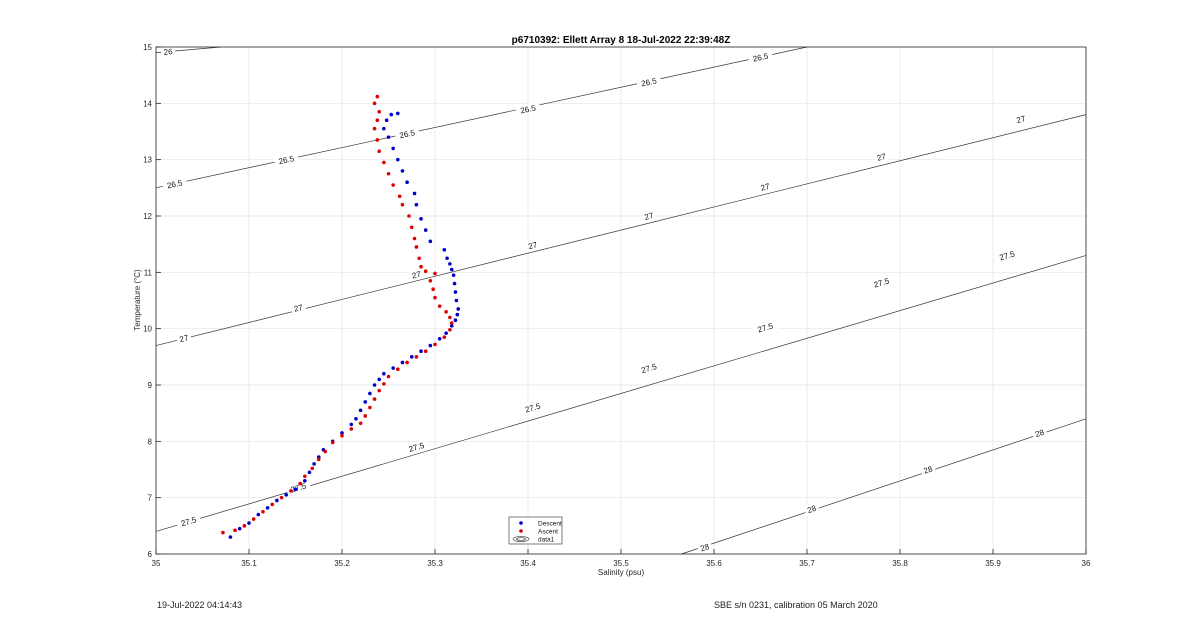  What do you see at coordinates (993, 563) in the screenshot?
I see `x-tick-label: 35.9` at bounding box center [993, 563].